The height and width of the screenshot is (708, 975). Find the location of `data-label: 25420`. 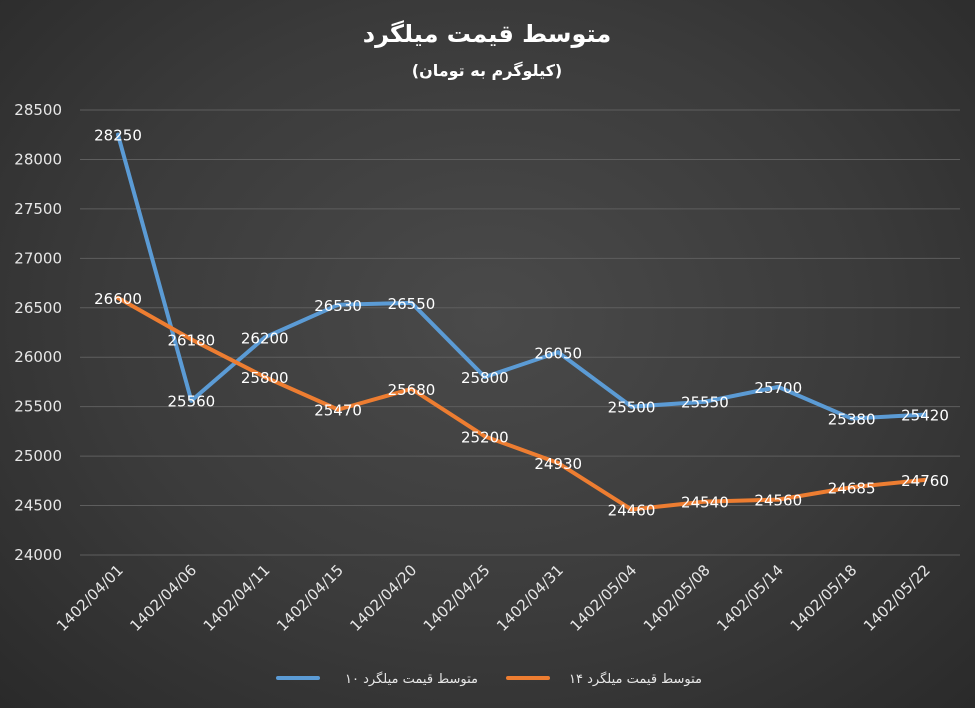

data-label: 25420 is located at coordinates (925, 416).